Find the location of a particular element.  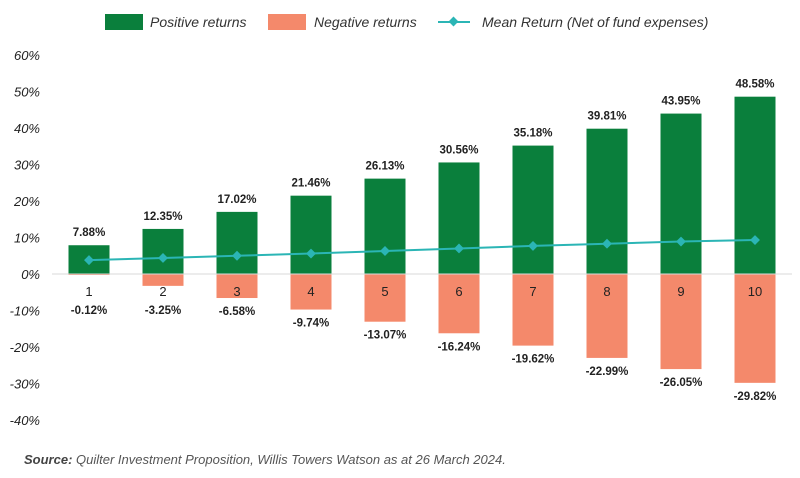

y-tick-label: -10% is located at coordinates (25, 311).